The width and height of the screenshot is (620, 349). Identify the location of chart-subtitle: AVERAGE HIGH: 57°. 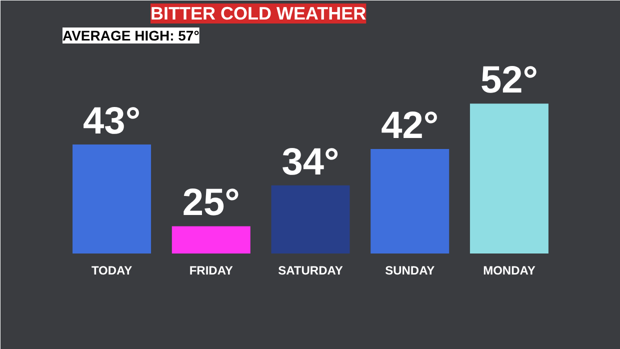
(131, 36).